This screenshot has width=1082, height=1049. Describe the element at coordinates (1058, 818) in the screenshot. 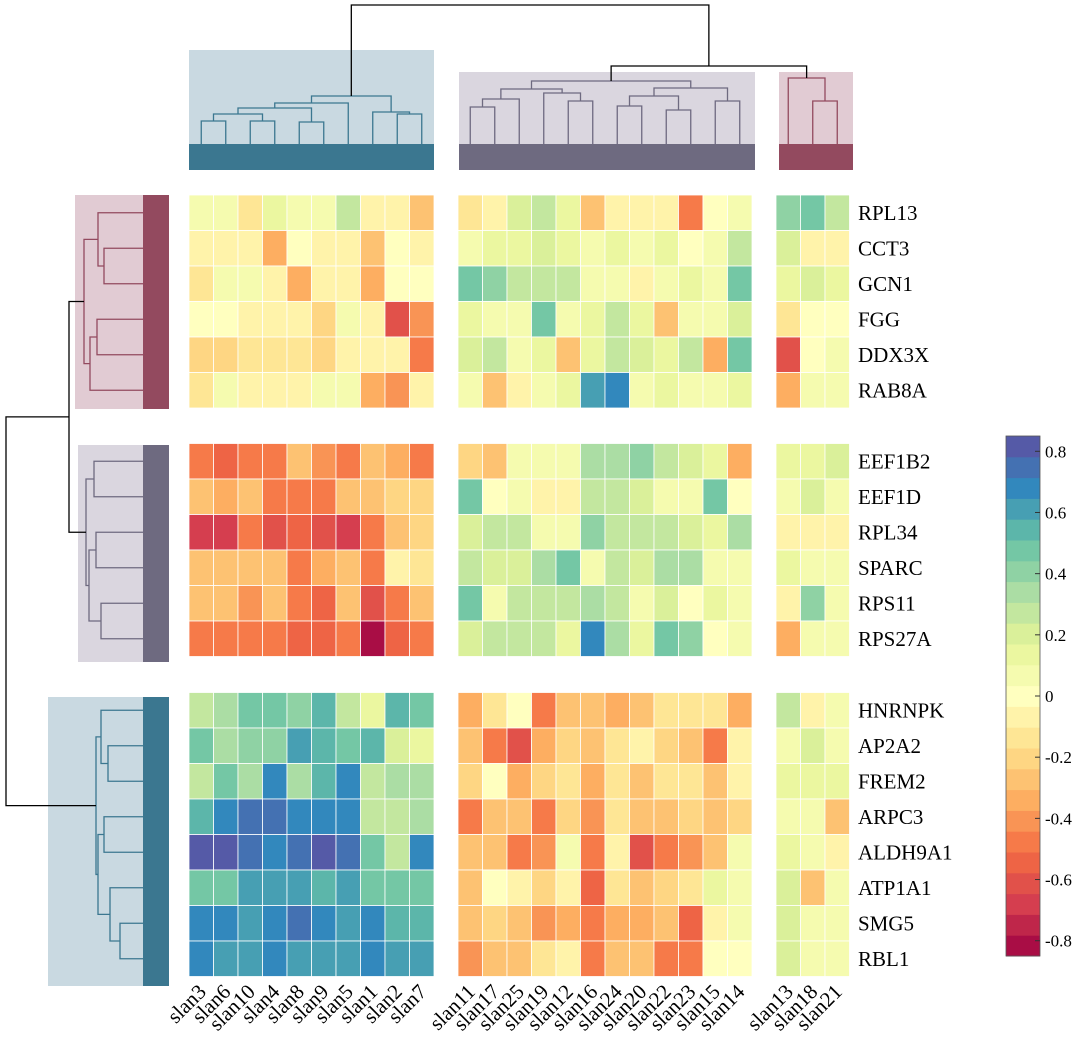

I see `colorbar-tick-label-6: -0.4` at that location.